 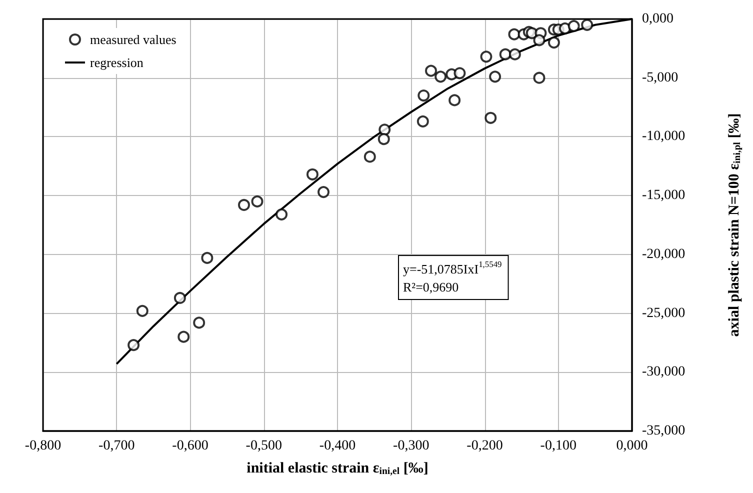 What do you see at coordinates (558, 446) in the screenshot?
I see `x-tick-label: -0,100` at bounding box center [558, 446].